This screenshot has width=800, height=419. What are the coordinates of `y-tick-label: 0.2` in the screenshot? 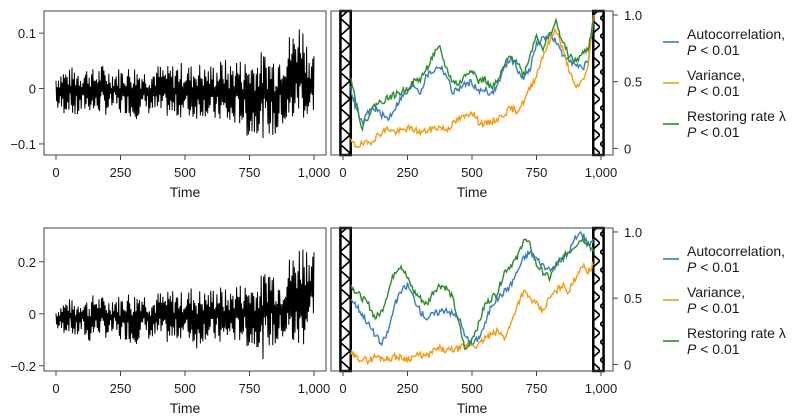 It's located at (27, 262).